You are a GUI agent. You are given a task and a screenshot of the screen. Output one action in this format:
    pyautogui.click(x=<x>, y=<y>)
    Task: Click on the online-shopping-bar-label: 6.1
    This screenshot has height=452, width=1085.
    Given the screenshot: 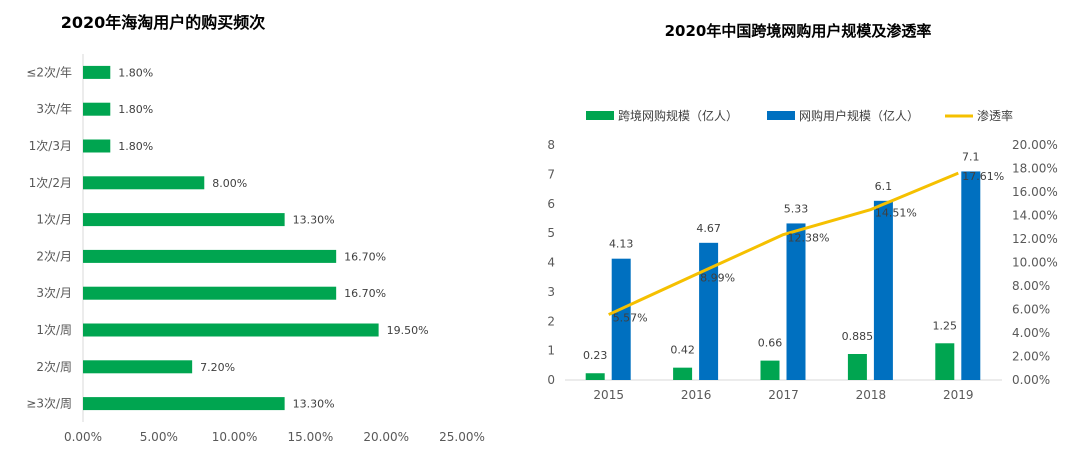 What is the action you would take?
    pyautogui.click(x=884, y=186)
    